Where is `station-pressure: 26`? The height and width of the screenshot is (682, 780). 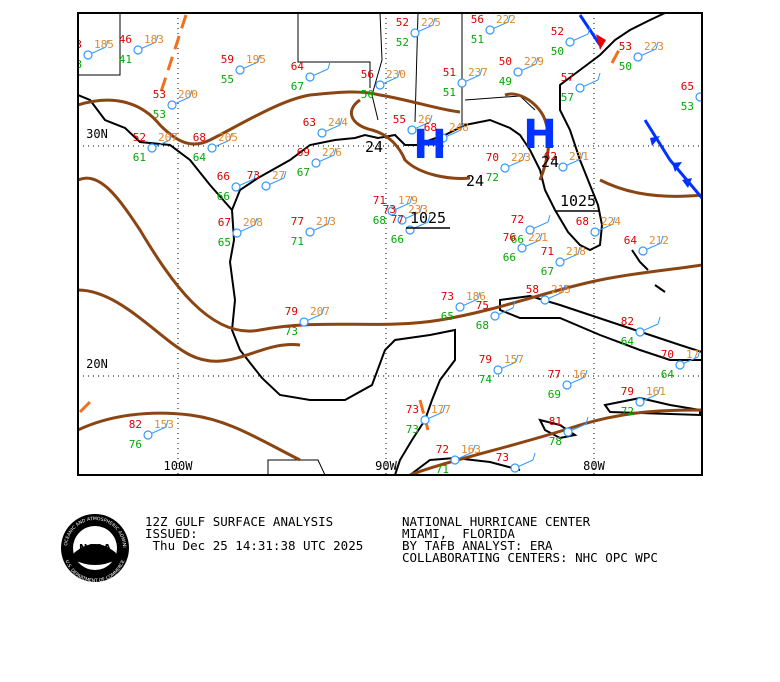 station-pressure: 26 is located at coordinates (424, 119).